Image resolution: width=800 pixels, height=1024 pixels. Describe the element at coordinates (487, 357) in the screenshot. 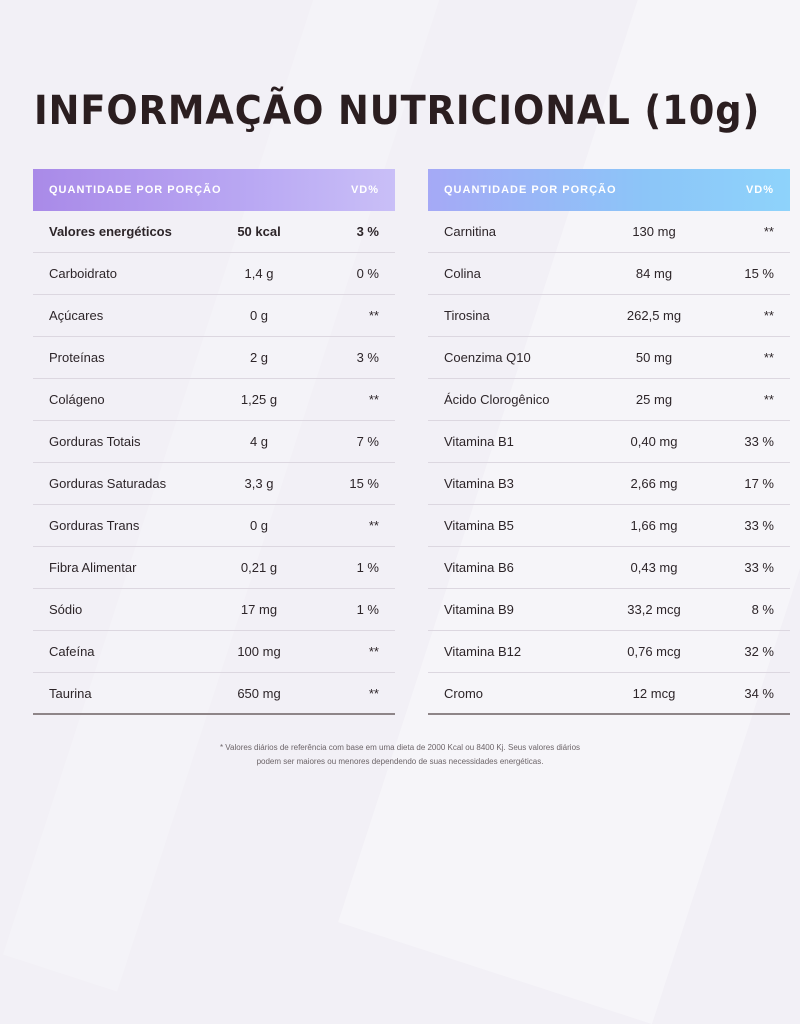

I see `nutrient-name: Coenzima Q10` at that location.